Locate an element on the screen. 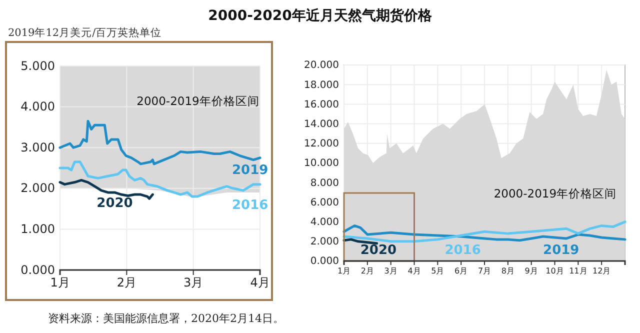 Image resolution: width=640 pixels, height=333 pixels. y-tick-label: 5.000 is located at coordinates (37, 65).